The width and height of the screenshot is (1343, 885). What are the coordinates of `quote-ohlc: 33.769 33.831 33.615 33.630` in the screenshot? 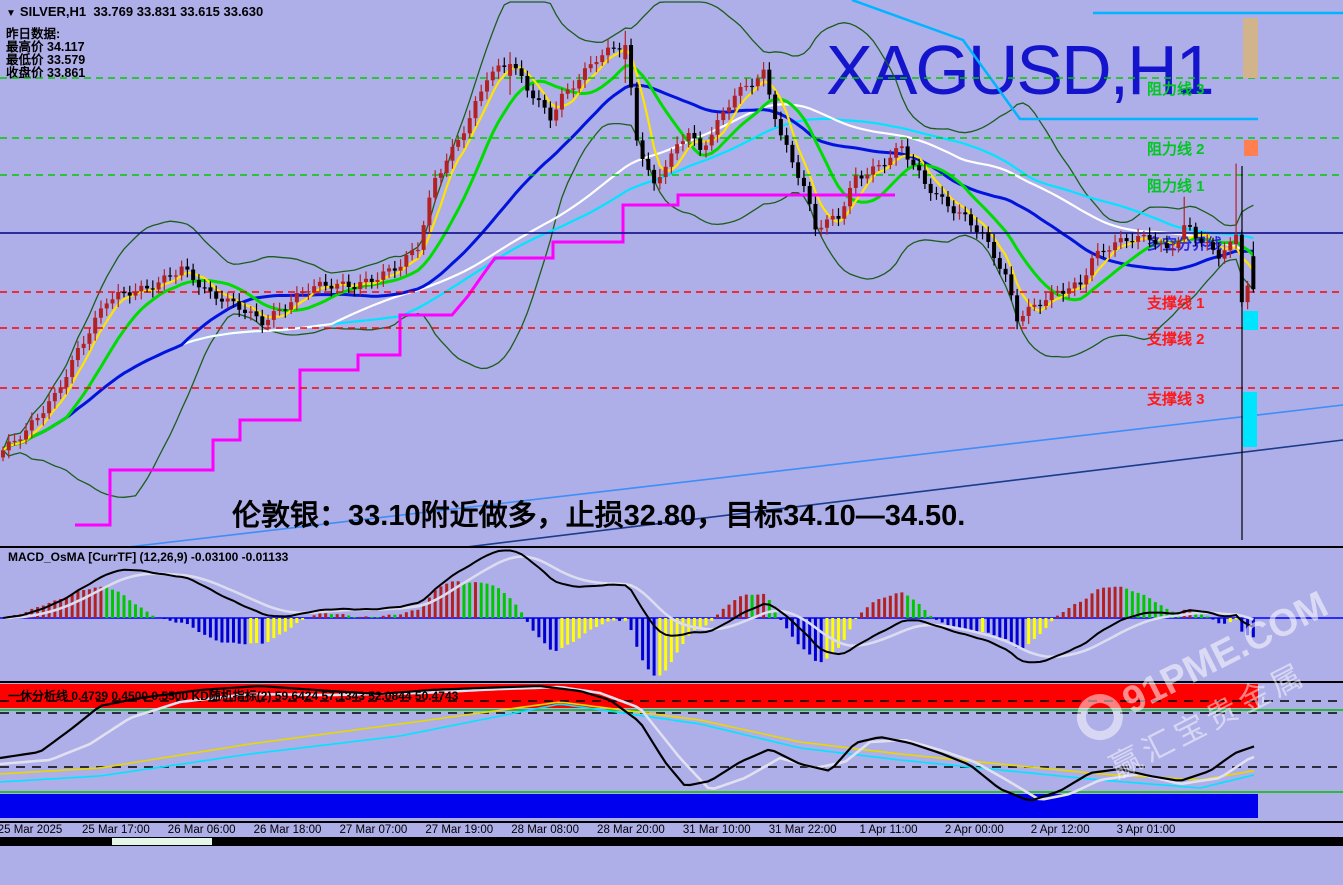 It's located at (178, 11).